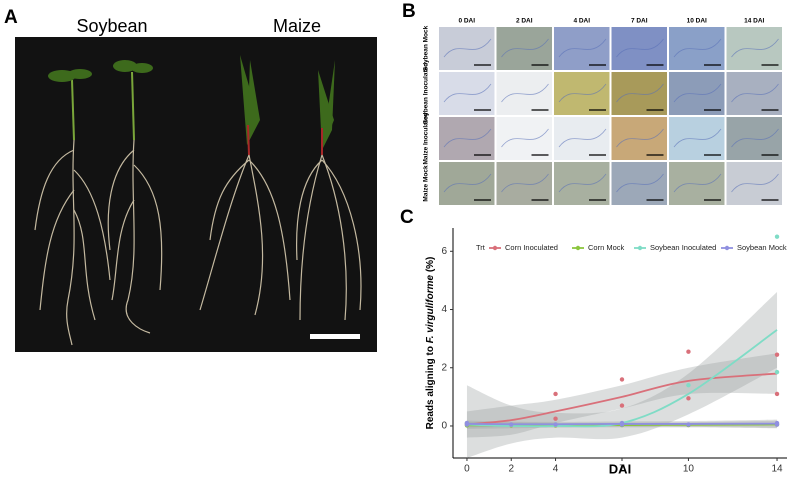 This screenshot has height=478, width=795. I want to click on y-tick-label: 0, so click(444, 426).